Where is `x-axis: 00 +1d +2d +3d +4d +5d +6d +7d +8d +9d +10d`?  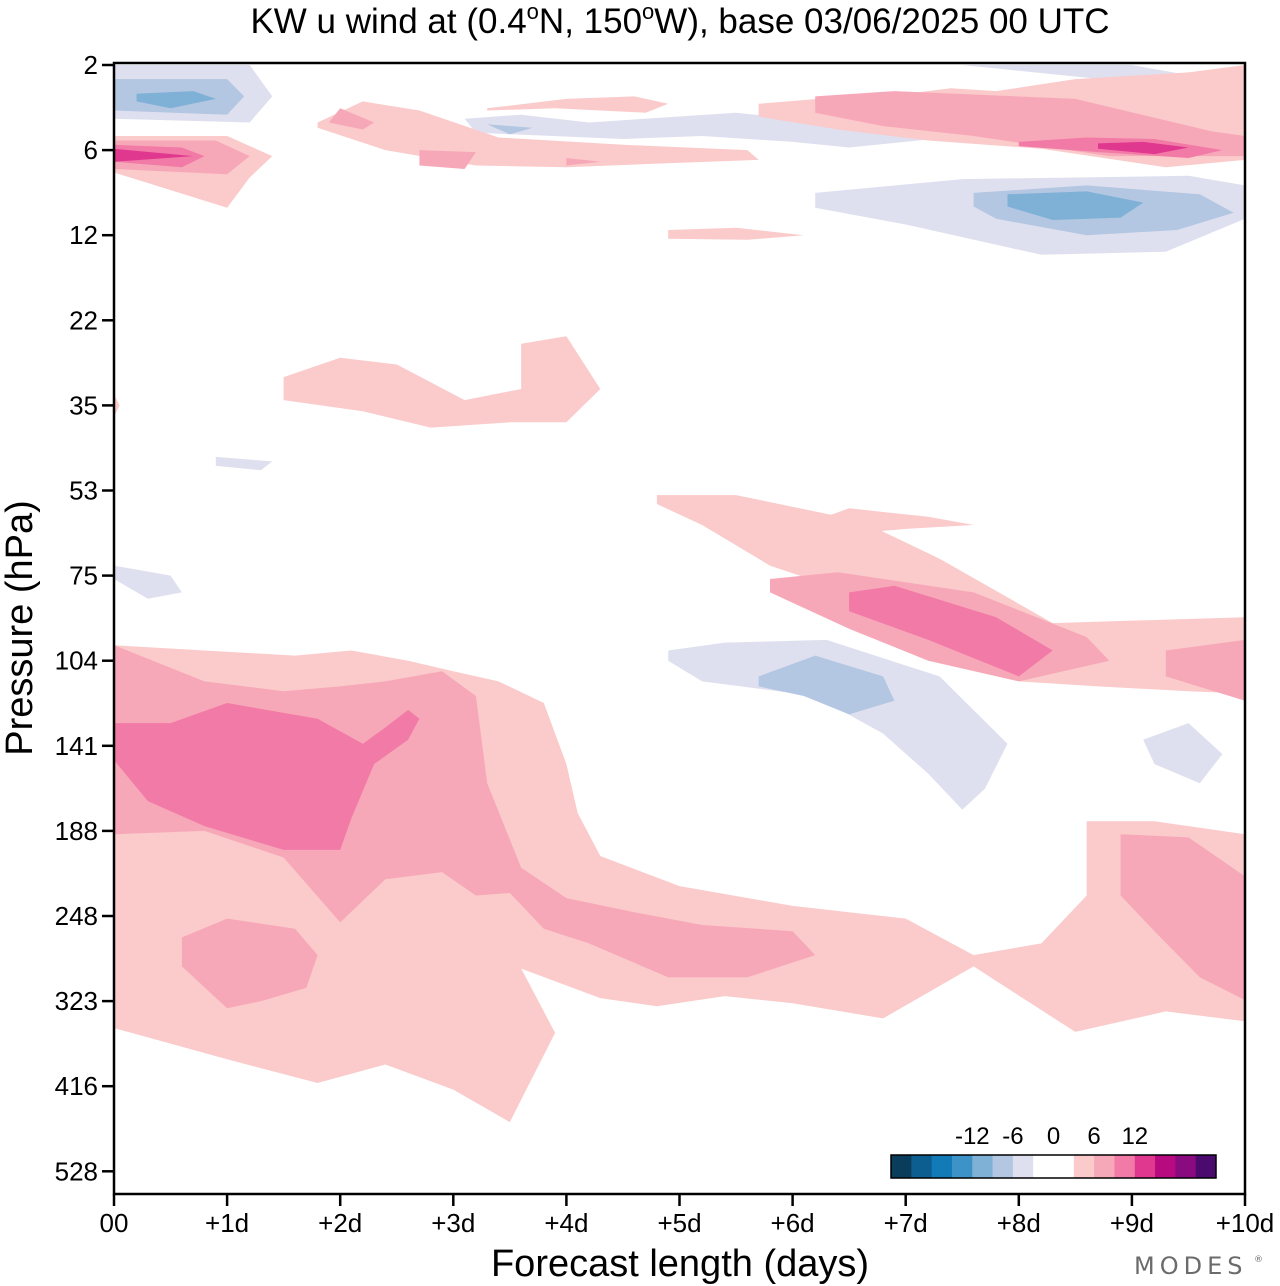
x-axis: 00 +1d +2d +3d +4d +5d +6d +7d +8d +9d +10d is located at coordinates (687, 1216).